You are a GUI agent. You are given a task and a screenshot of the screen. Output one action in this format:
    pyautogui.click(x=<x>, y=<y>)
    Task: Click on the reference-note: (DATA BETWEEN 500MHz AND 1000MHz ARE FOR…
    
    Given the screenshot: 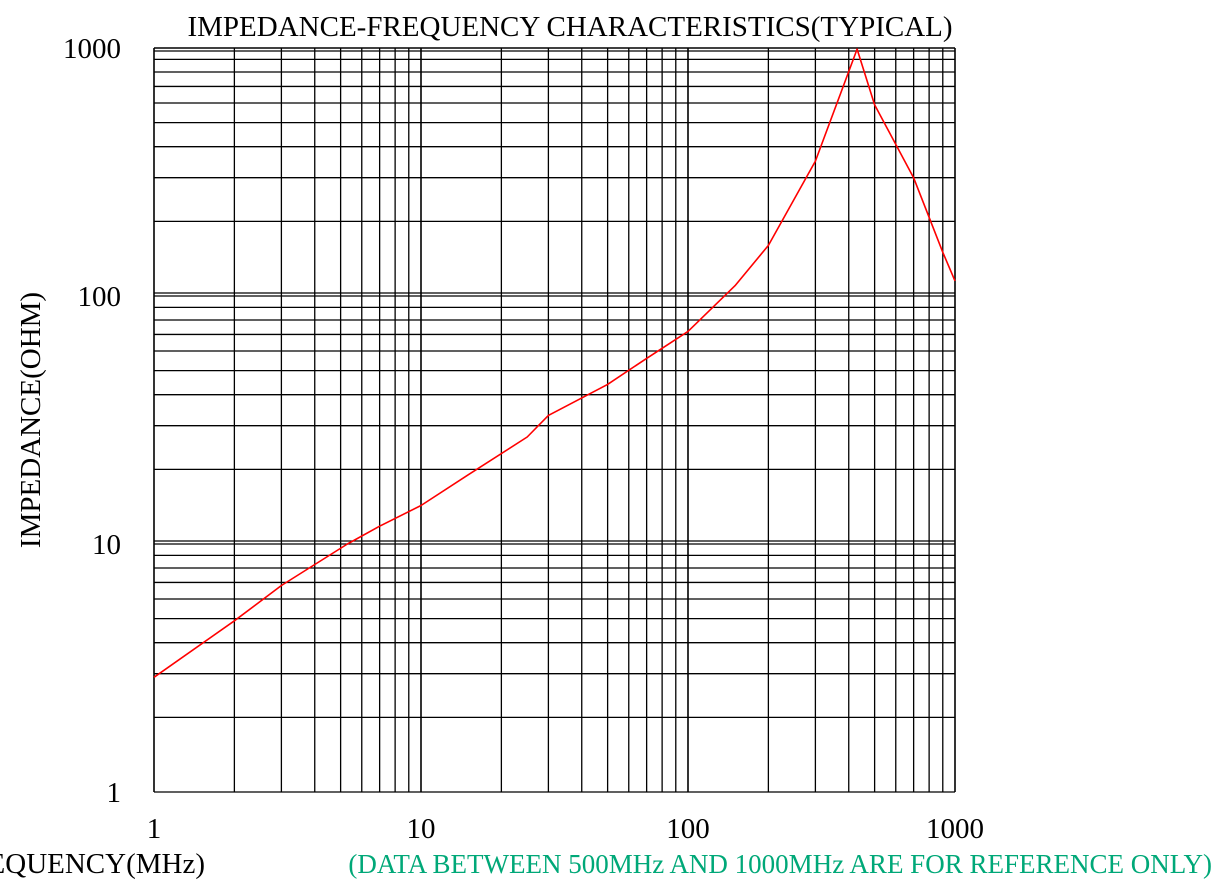 What is the action you would take?
    pyautogui.click(x=780, y=864)
    